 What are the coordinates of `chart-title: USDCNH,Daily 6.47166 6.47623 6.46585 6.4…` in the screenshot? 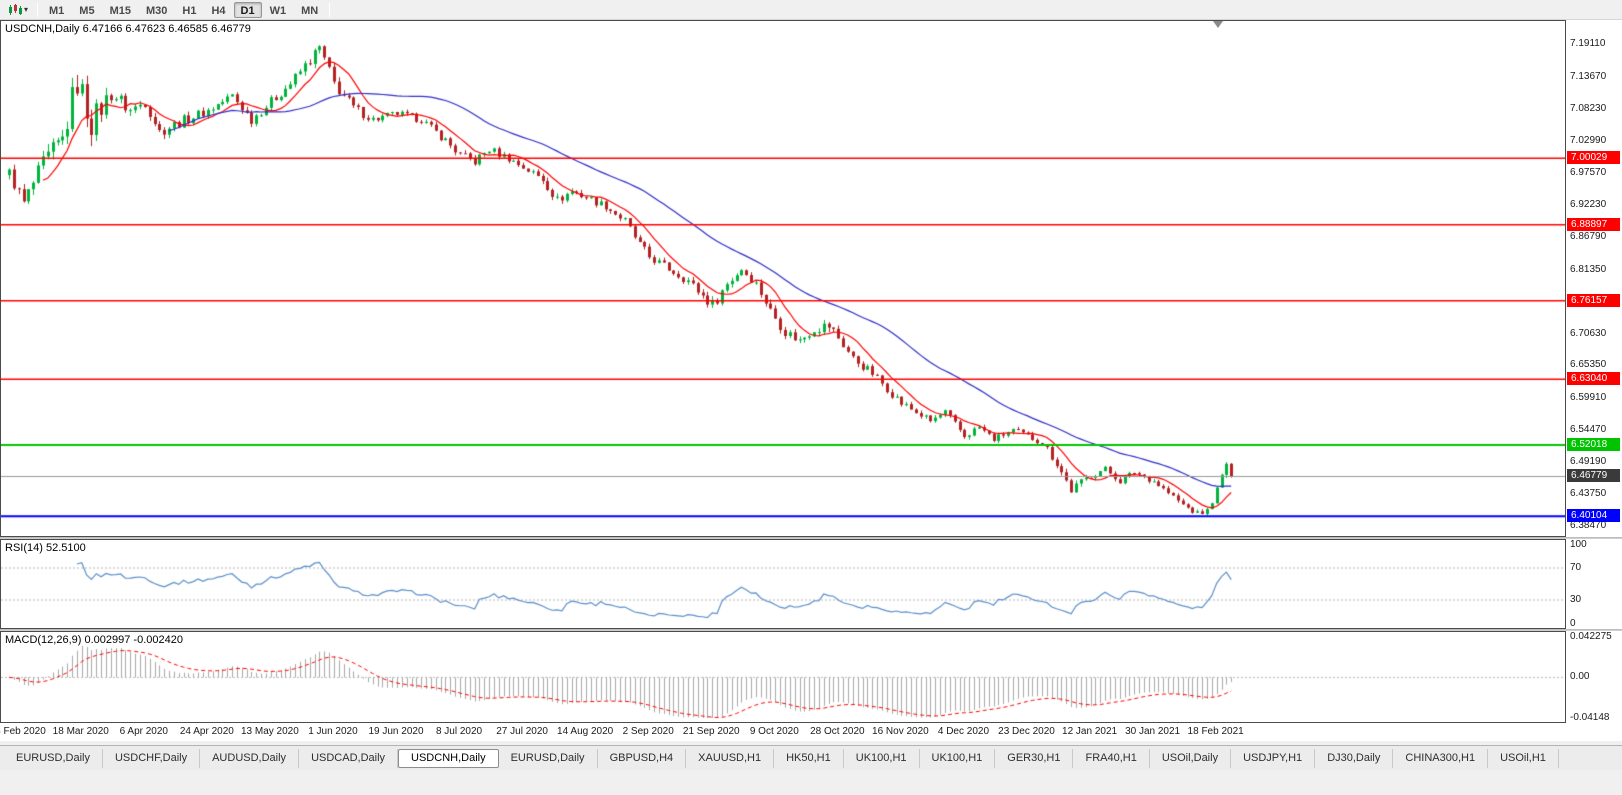 It's located at (128, 29).